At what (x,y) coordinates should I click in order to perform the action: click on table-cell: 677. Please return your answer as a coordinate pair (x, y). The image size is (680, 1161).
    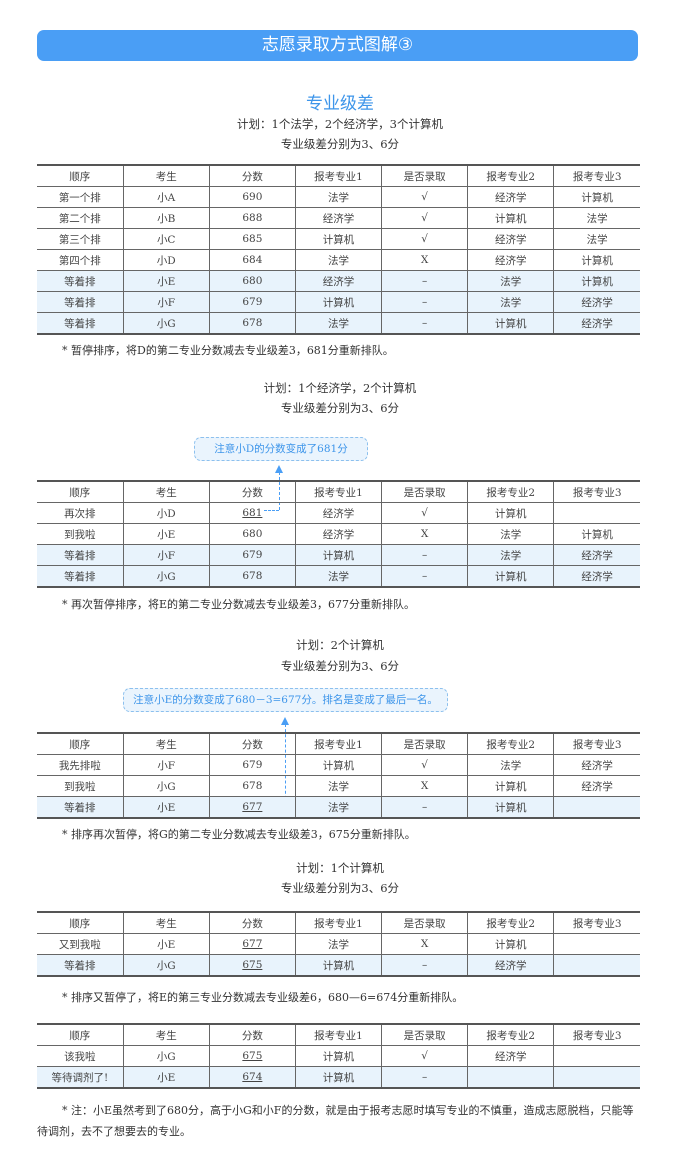
    Looking at the image, I should click on (252, 944).